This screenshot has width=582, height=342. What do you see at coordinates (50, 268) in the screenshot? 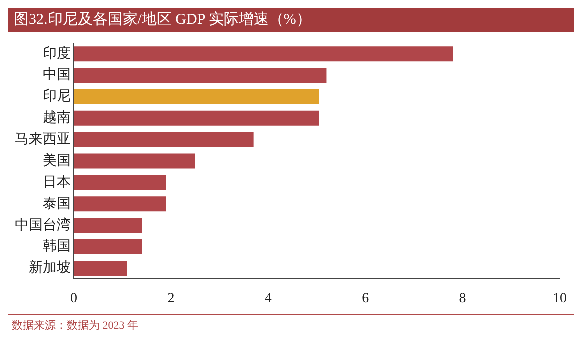
I see `y-tick-label: 新加坡` at bounding box center [50, 268].